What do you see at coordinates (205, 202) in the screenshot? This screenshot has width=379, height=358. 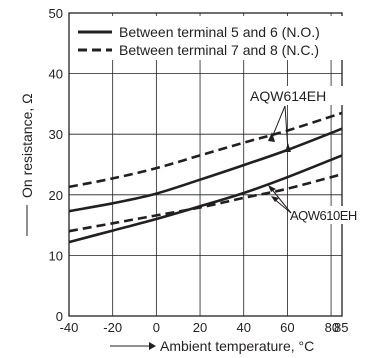 I see `series-line-aqw610eh-dashed` at bounding box center [205, 202].